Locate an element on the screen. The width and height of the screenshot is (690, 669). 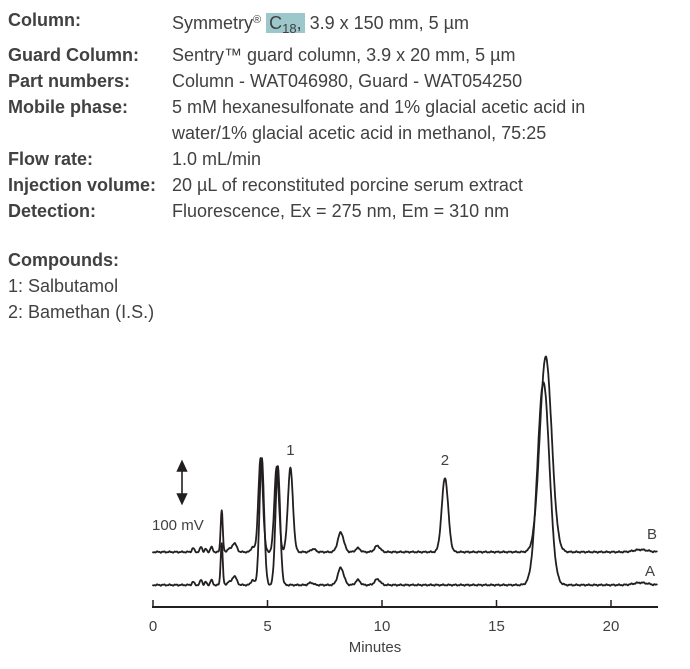
compounds-heading: Compounds: is located at coordinates (63, 260).